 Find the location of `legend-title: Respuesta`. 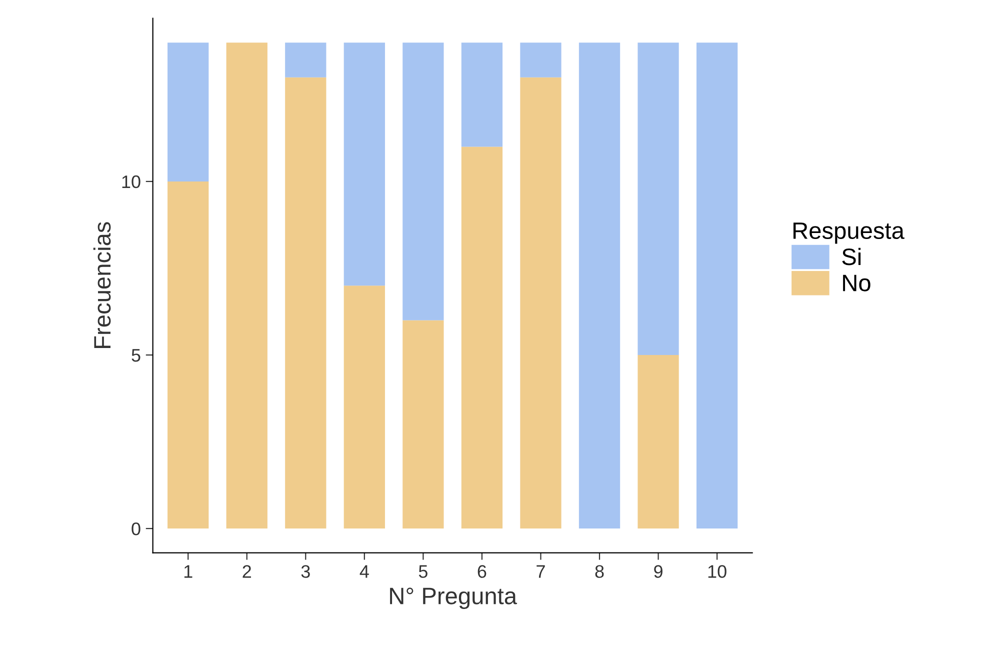

legend-title: Respuesta is located at coordinates (848, 233).